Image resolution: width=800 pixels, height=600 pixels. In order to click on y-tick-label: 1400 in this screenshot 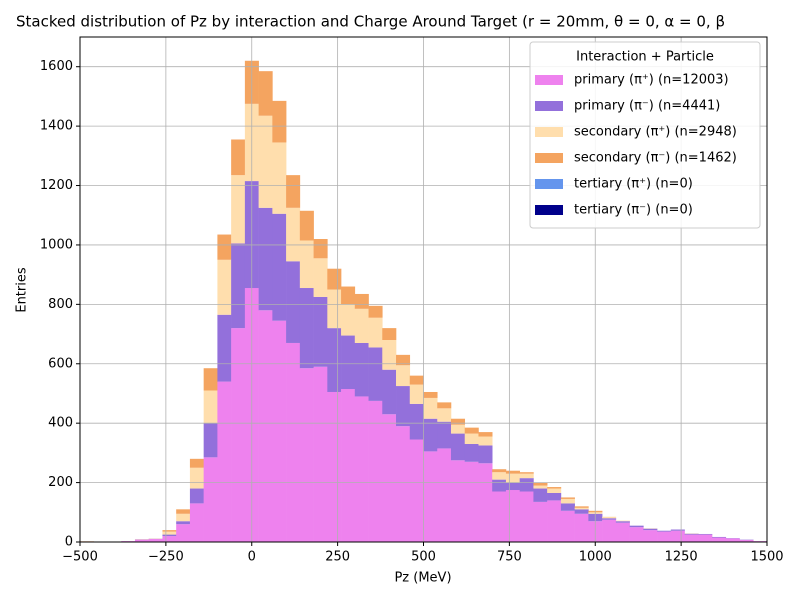, I will do `click(56, 126)`.